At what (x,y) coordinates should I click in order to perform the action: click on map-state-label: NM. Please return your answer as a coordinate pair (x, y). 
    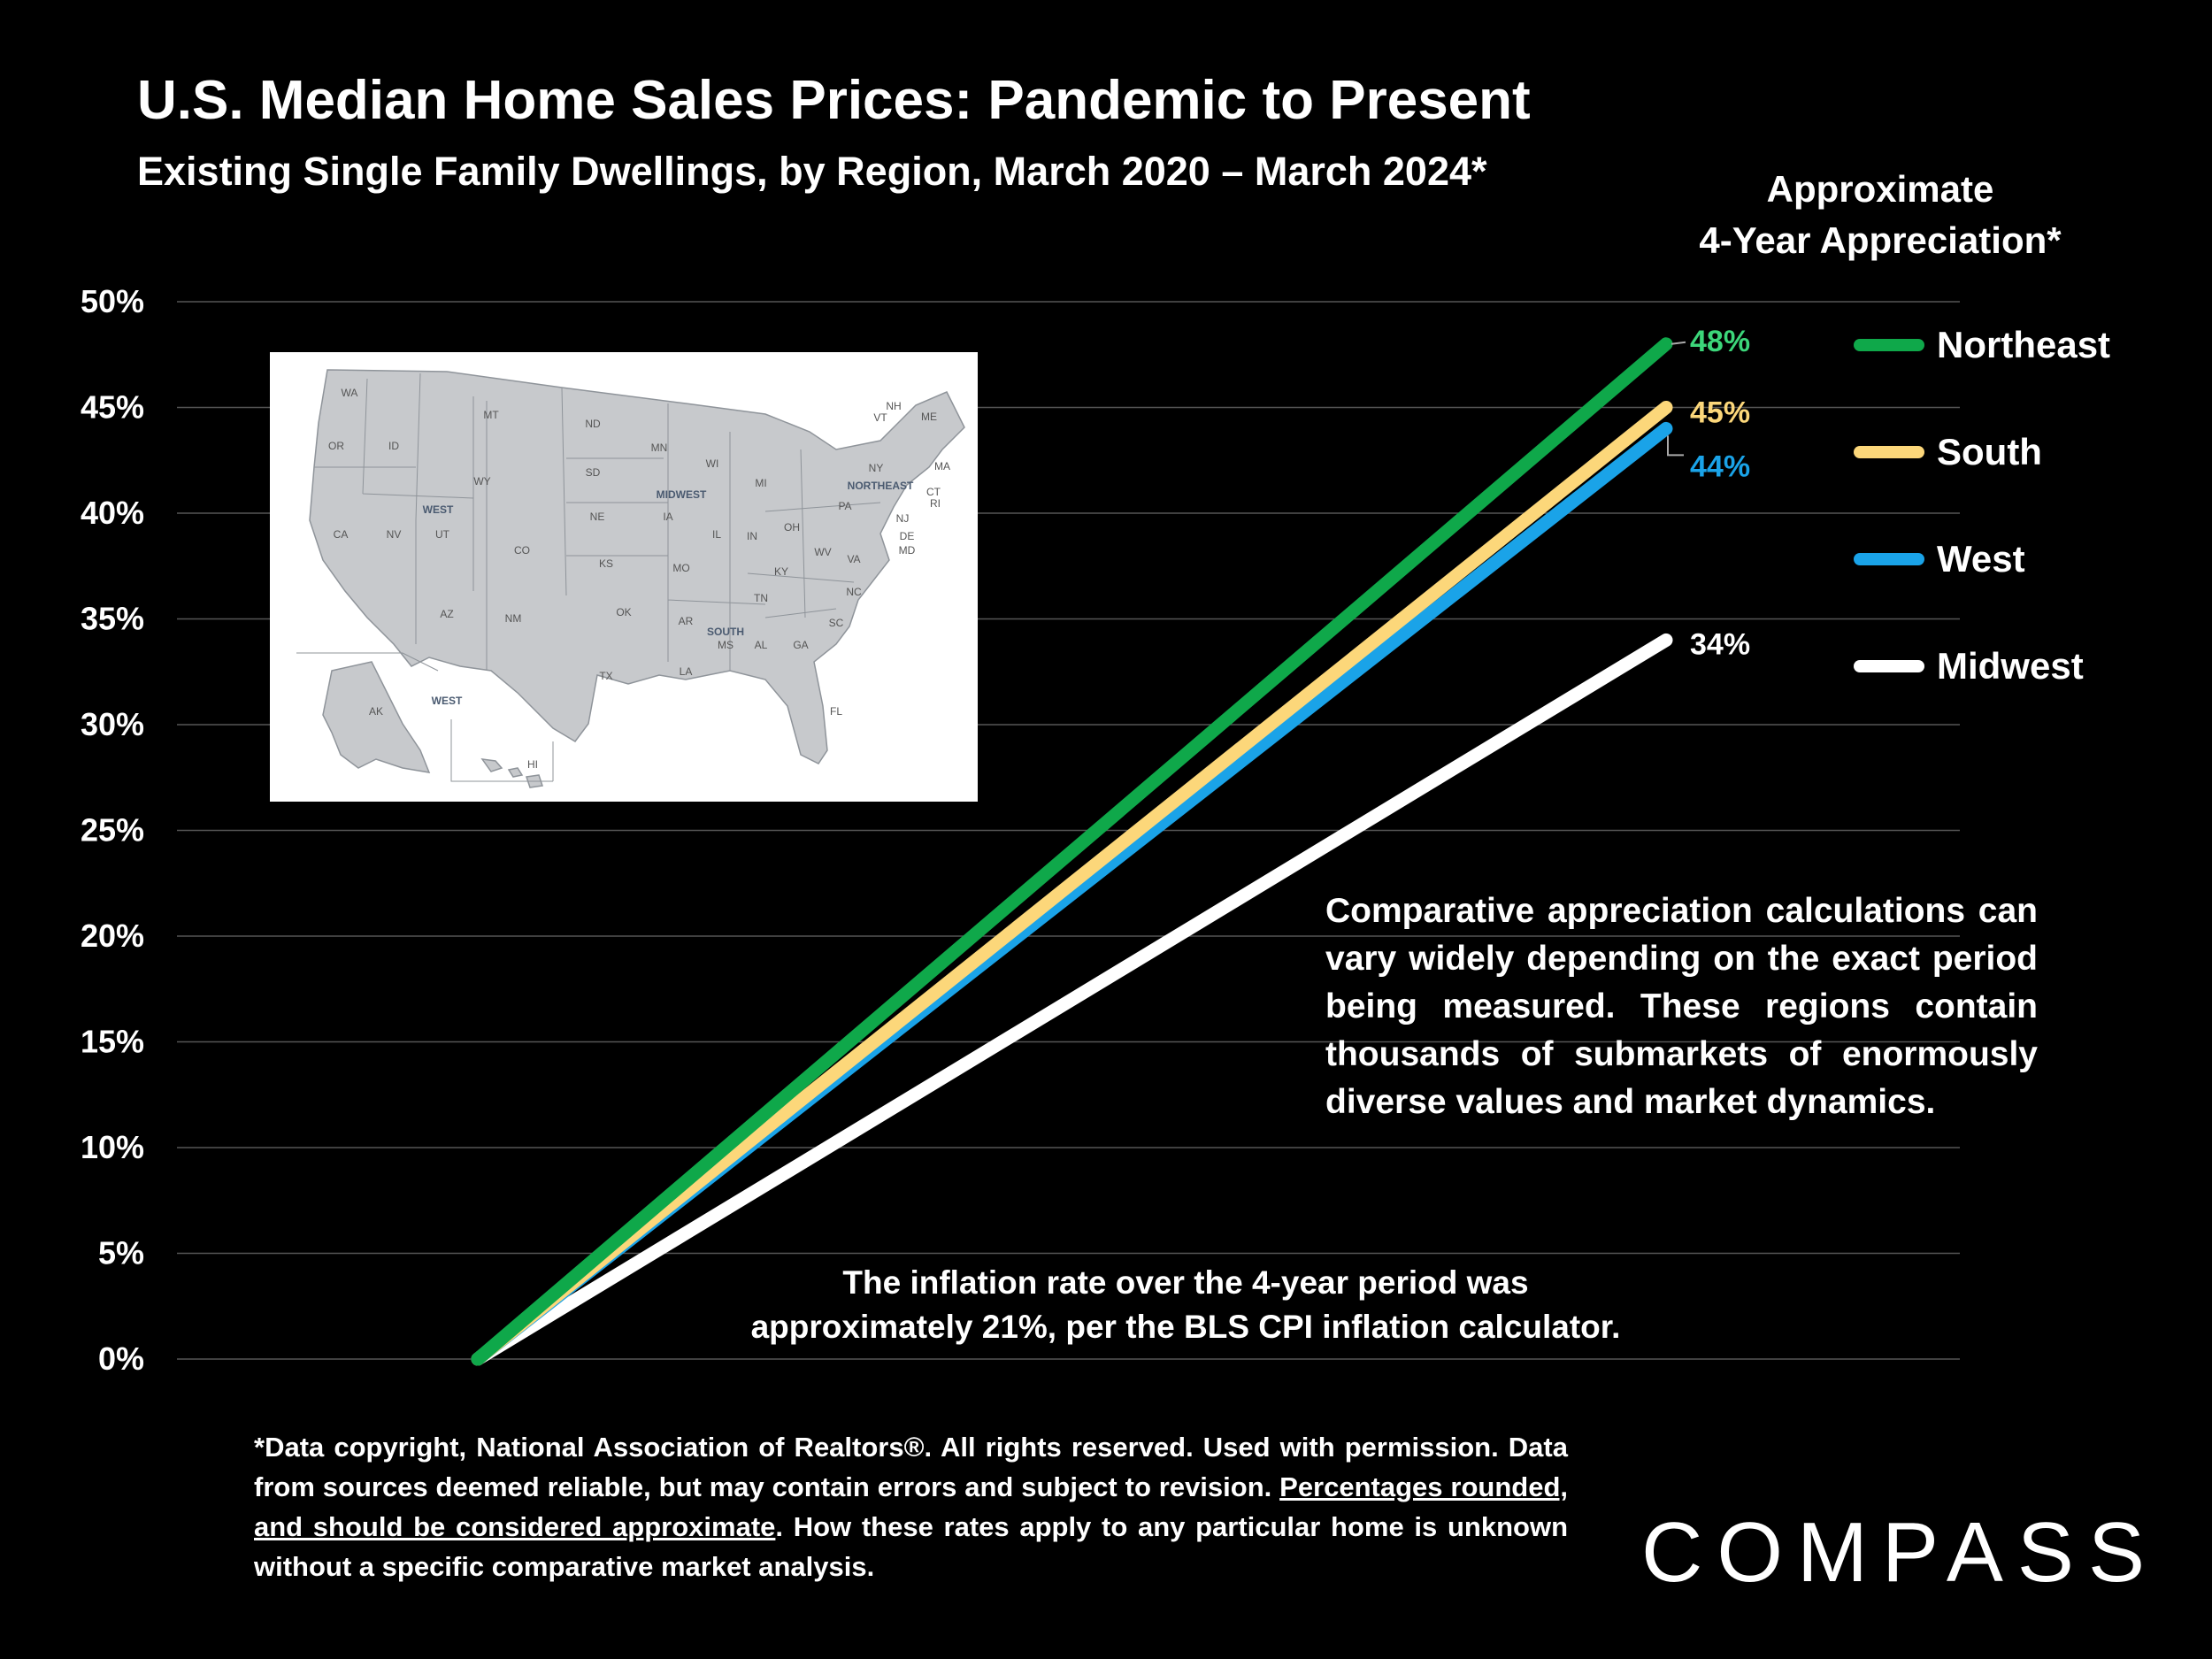
    Looking at the image, I should click on (513, 619).